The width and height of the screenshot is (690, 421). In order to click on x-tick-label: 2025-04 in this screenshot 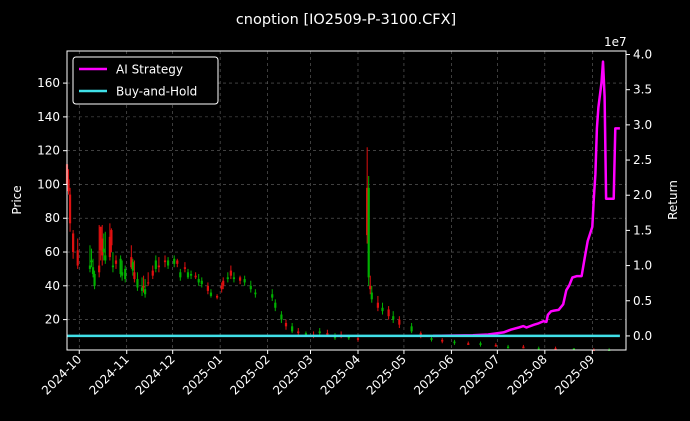, I will do `click(340, 374)`.